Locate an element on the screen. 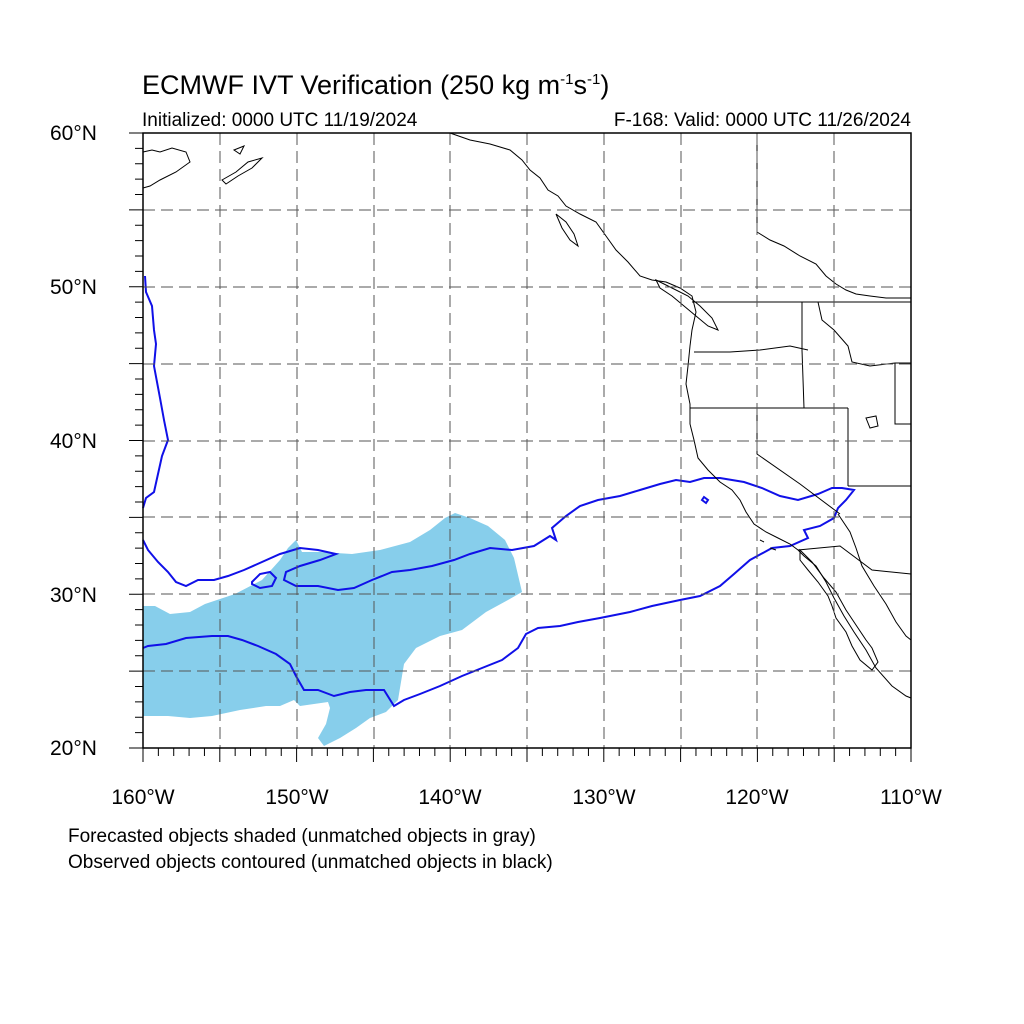  observed-contour-northwest is located at coordinates (156, 392).